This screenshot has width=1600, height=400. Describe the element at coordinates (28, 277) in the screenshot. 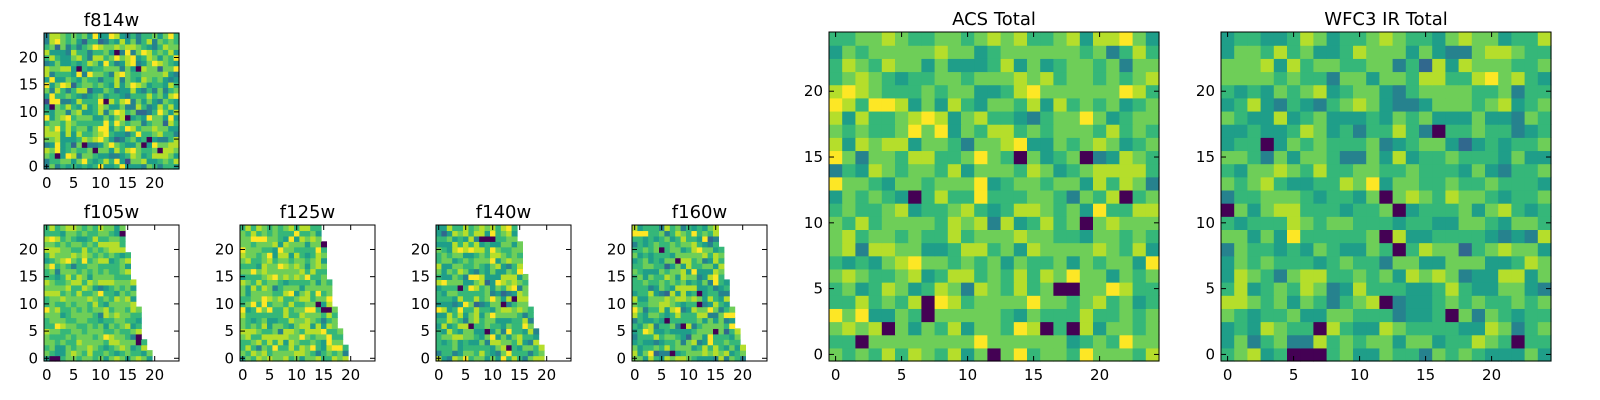

I see `y-tick-label: 15` at that location.